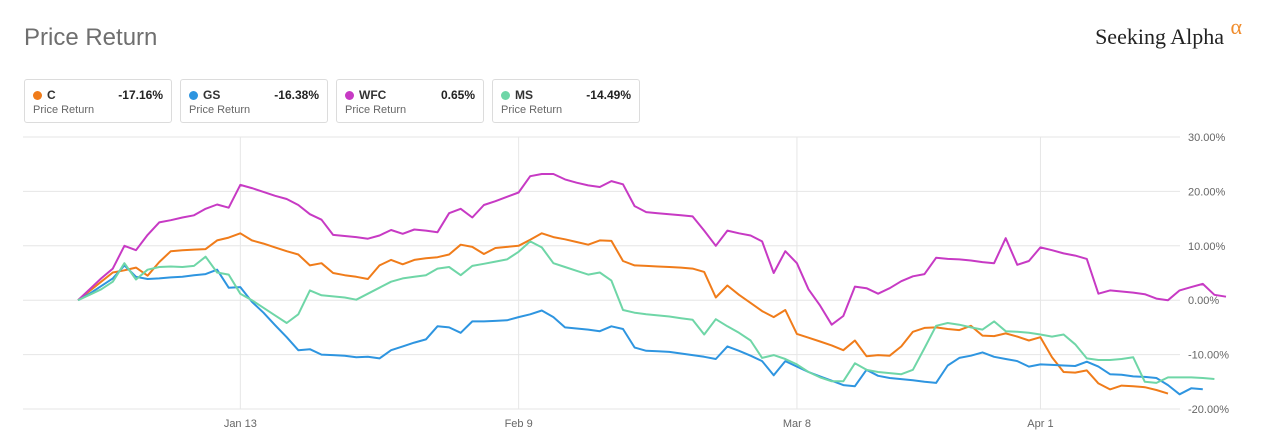 Image resolution: width=1280 pixels, height=443 pixels. What do you see at coordinates (1040, 424) in the screenshot?
I see `x-tick-label: Apr 1` at bounding box center [1040, 424].